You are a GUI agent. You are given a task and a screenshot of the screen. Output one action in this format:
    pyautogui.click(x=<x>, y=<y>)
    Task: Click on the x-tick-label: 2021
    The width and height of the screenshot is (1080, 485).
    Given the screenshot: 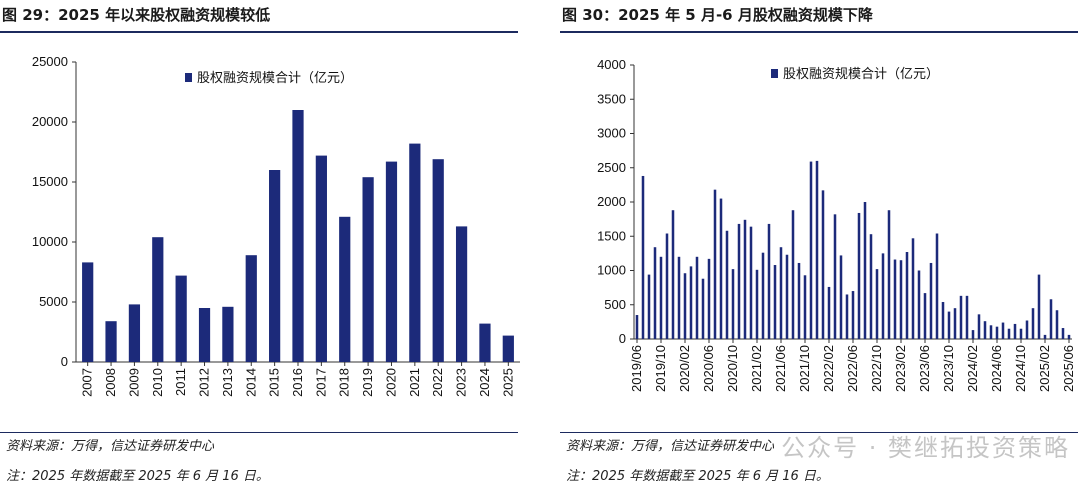 What is the action you would take?
    pyautogui.click(x=414, y=382)
    